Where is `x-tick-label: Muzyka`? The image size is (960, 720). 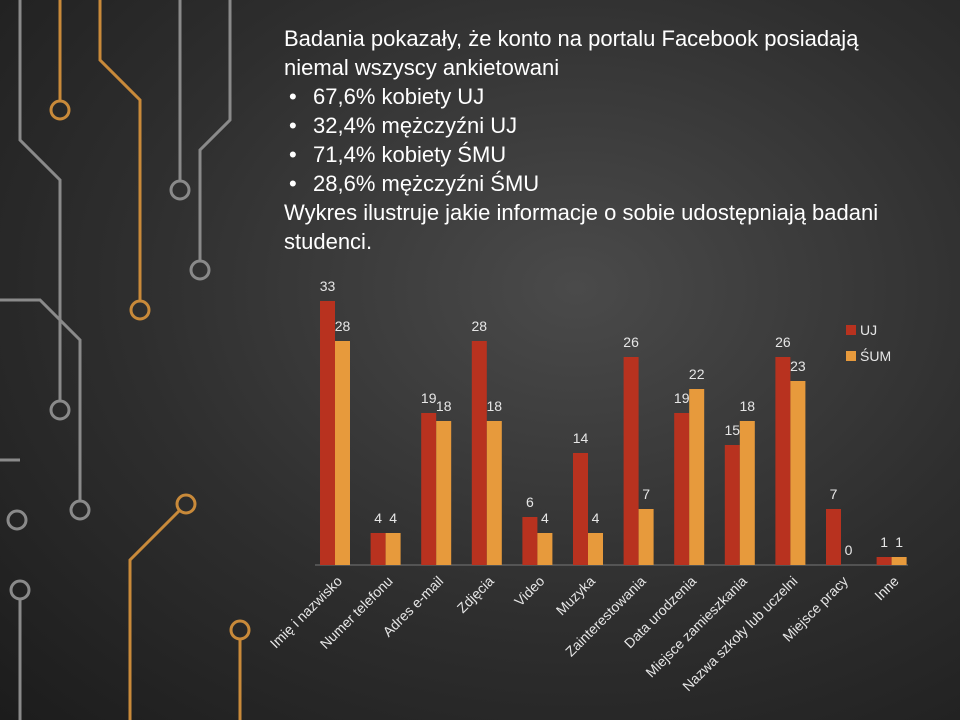 x-tick-label: Muzyka is located at coordinates (576, 596).